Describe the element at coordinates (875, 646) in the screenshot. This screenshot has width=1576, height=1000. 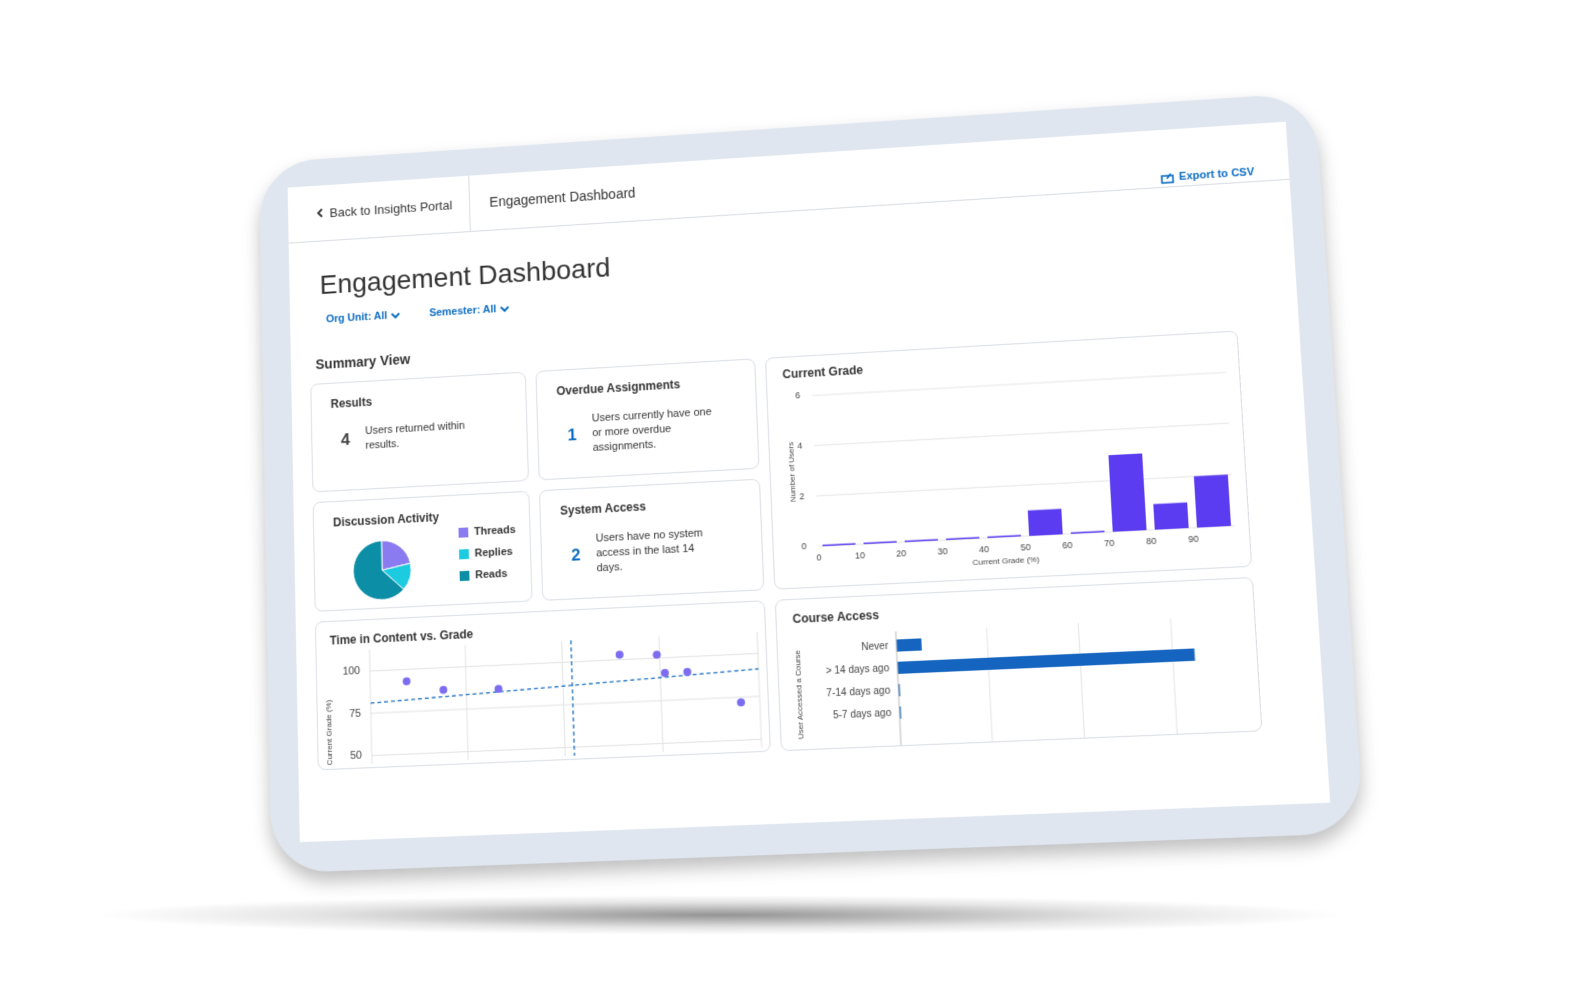
I see `y-tick-label: Never` at that location.